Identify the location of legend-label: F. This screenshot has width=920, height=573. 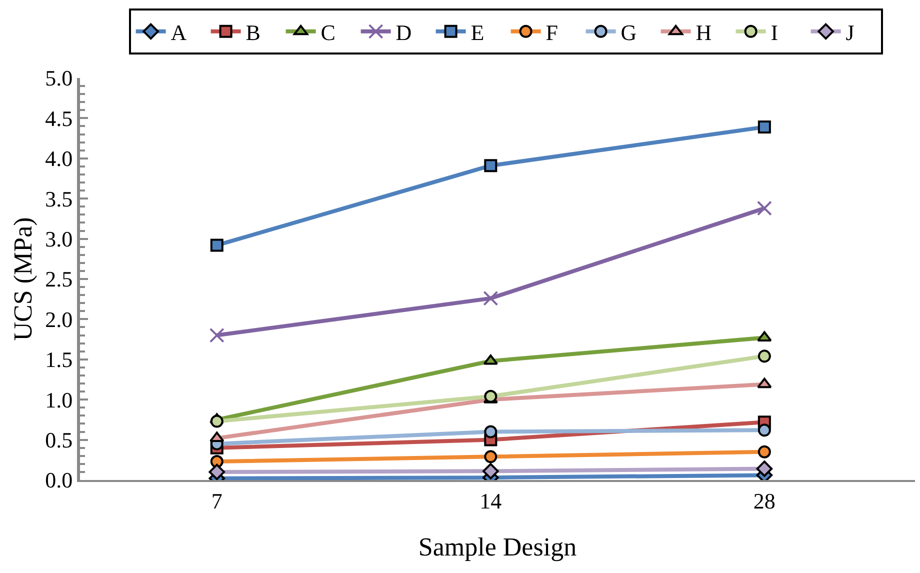
(552, 32).